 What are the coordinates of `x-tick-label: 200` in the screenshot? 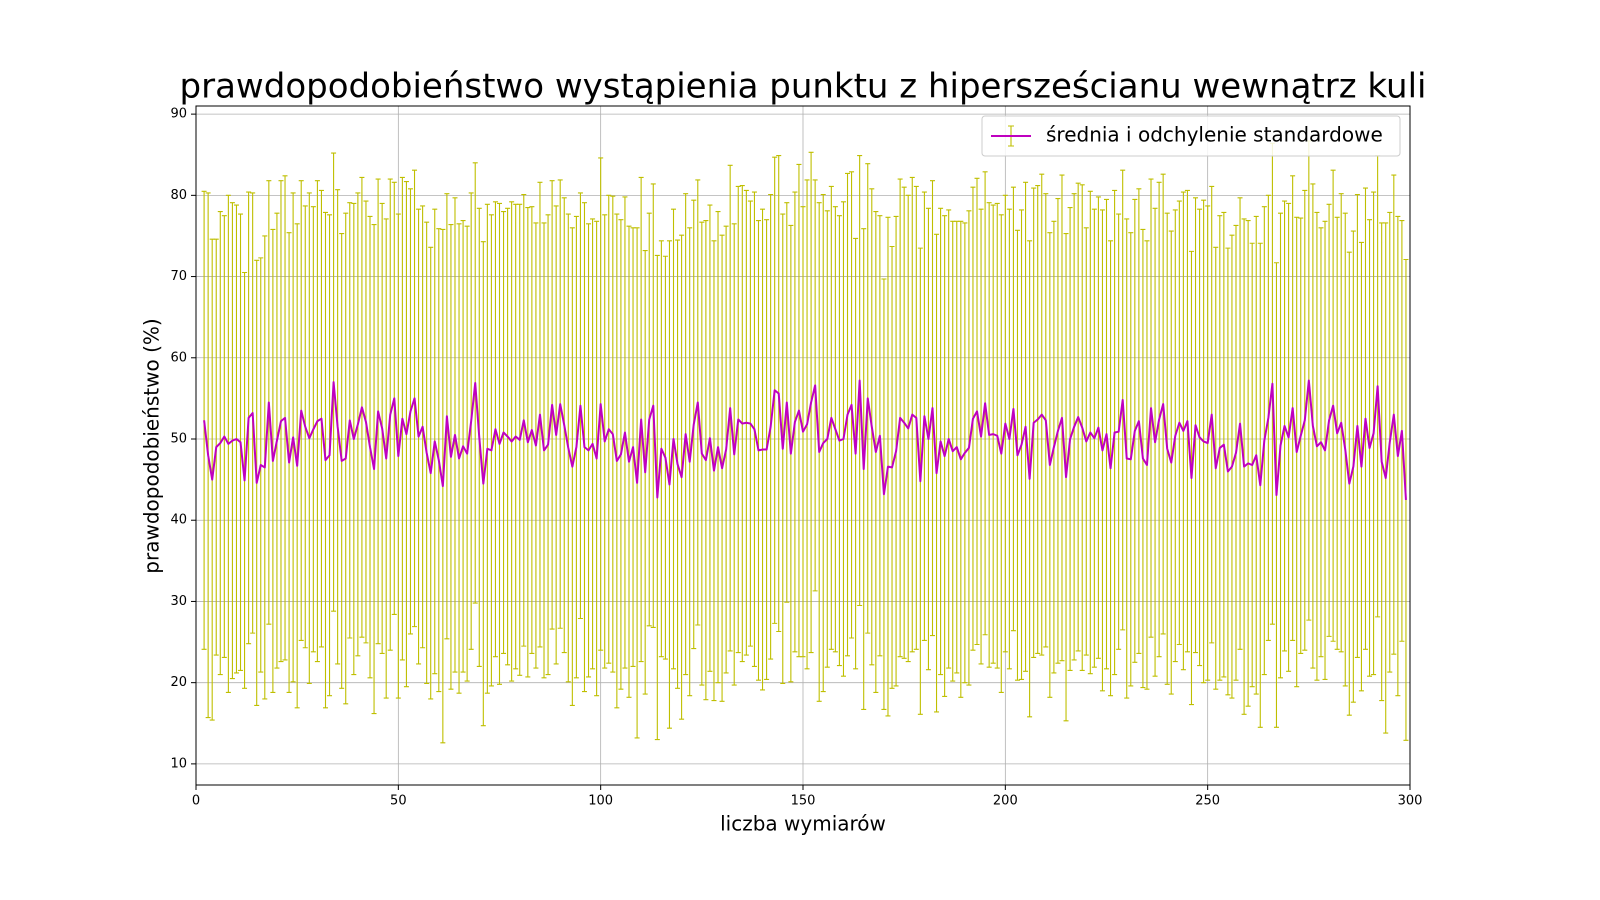 It's located at (1005, 801).